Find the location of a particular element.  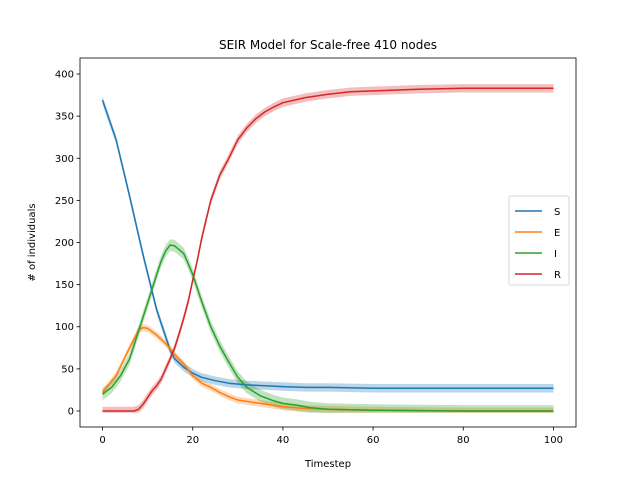

legend-label-e: E is located at coordinates (557, 233).